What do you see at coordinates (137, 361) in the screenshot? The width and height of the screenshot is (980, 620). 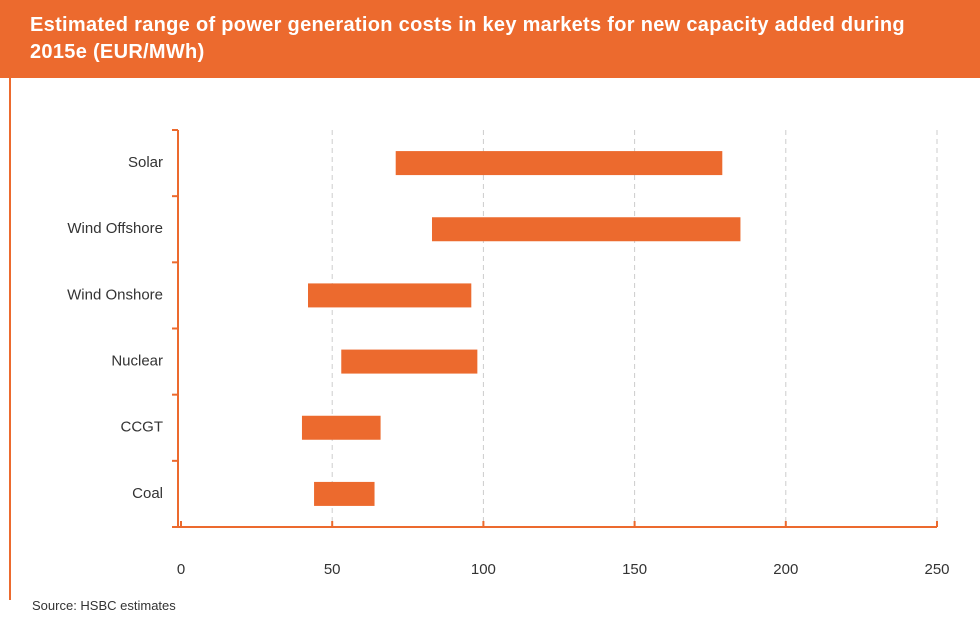 I see `y-tick-label: Nuclear` at bounding box center [137, 361].